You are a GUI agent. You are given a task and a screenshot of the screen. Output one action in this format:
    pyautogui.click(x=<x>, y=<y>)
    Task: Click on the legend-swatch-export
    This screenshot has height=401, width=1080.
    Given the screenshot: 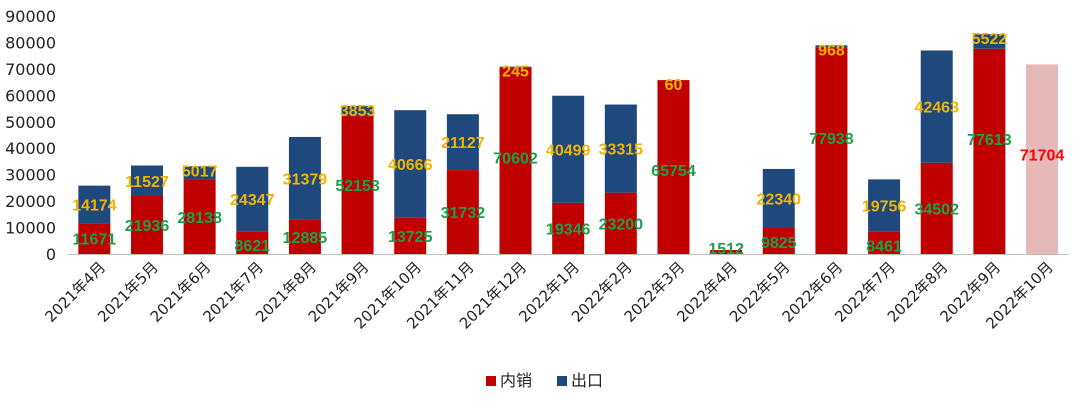 What is the action you would take?
    pyautogui.click(x=562, y=381)
    